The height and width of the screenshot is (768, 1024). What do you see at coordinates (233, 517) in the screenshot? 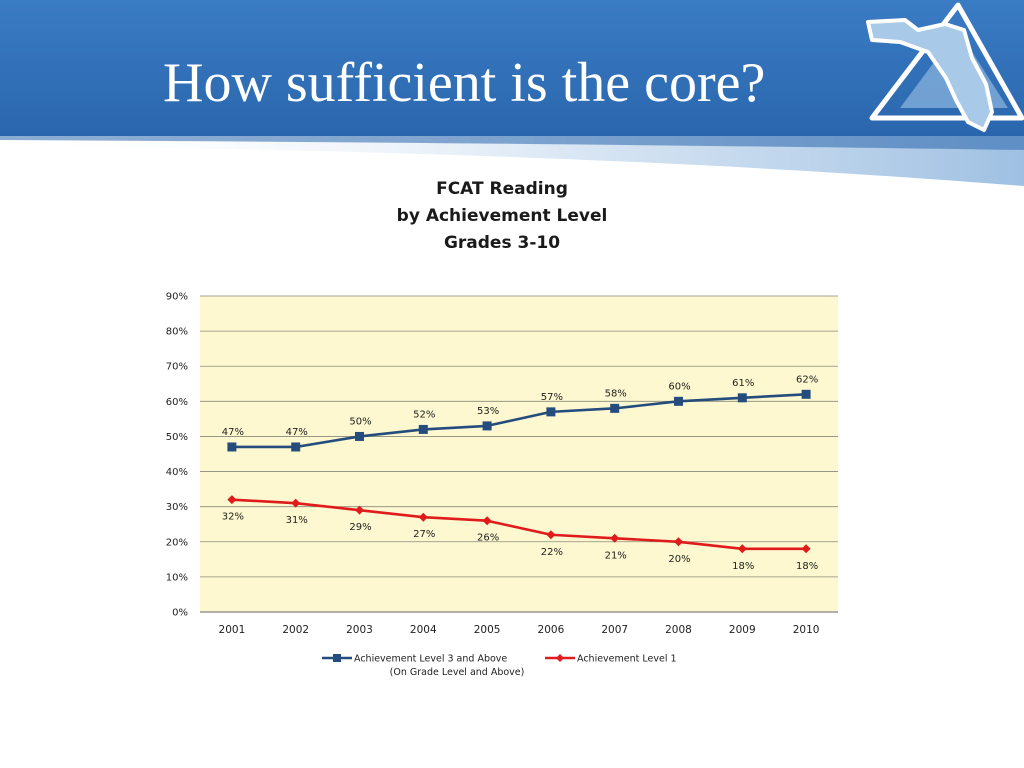
I see `data-label: 32%` at bounding box center [233, 517].